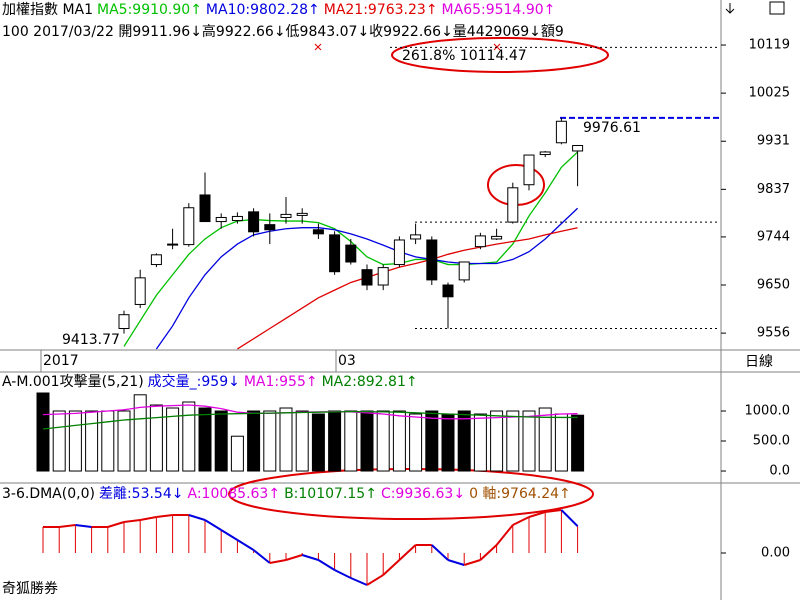  What do you see at coordinates (769, 45) in the screenshot?
I see `y-tick-label: 10119` at bounding box center [769, 45].